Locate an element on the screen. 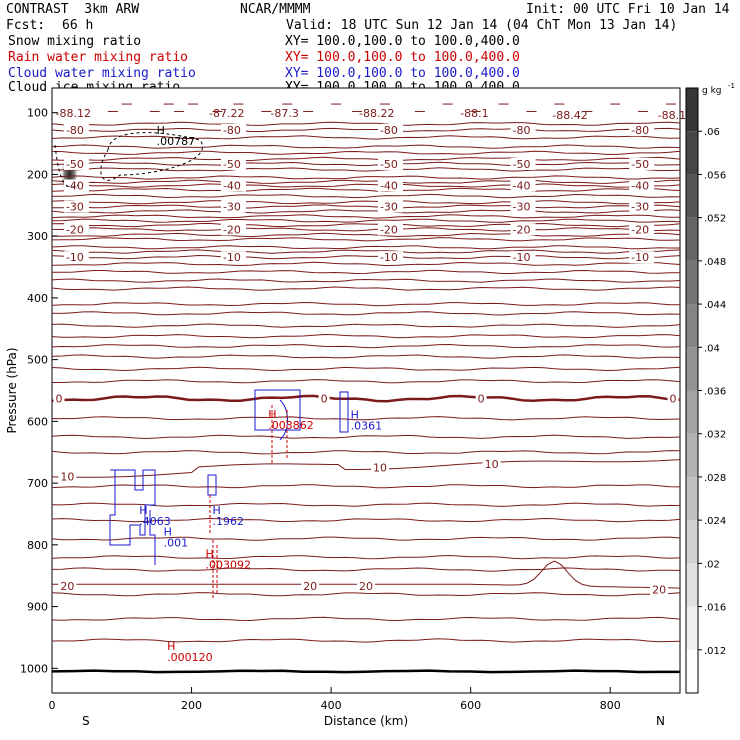 This screenshot has height=740, width=740. contour-label: -50 is located at coordinates (522, 164).